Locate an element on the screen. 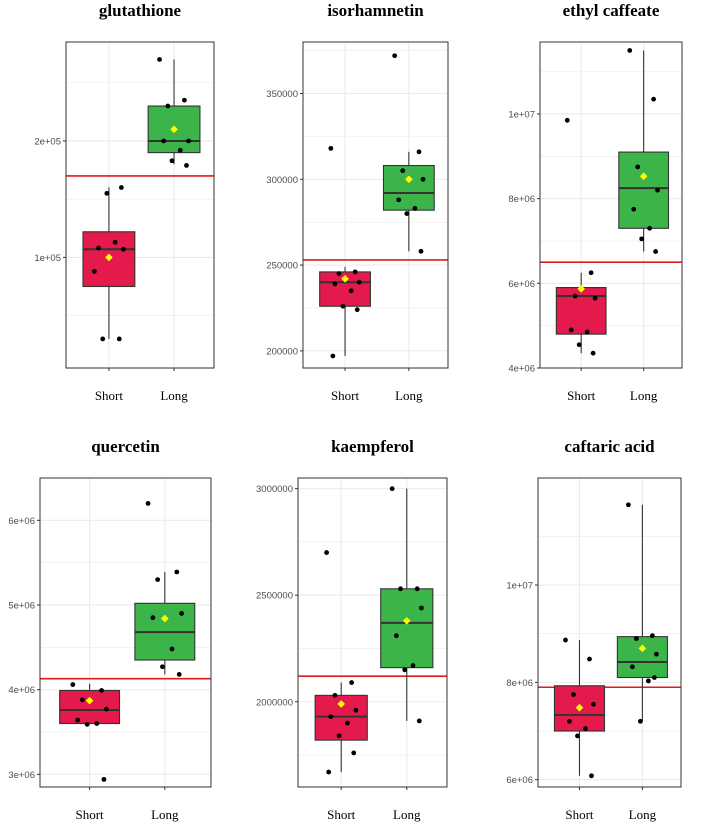  chart-title: ethyl caffeate is located at coordinates (611, 10).